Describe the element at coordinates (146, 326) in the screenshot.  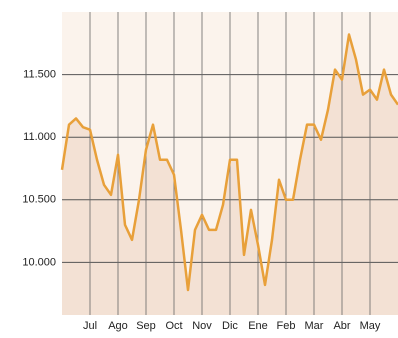
I see `x-tick-label: Sep` at that location.